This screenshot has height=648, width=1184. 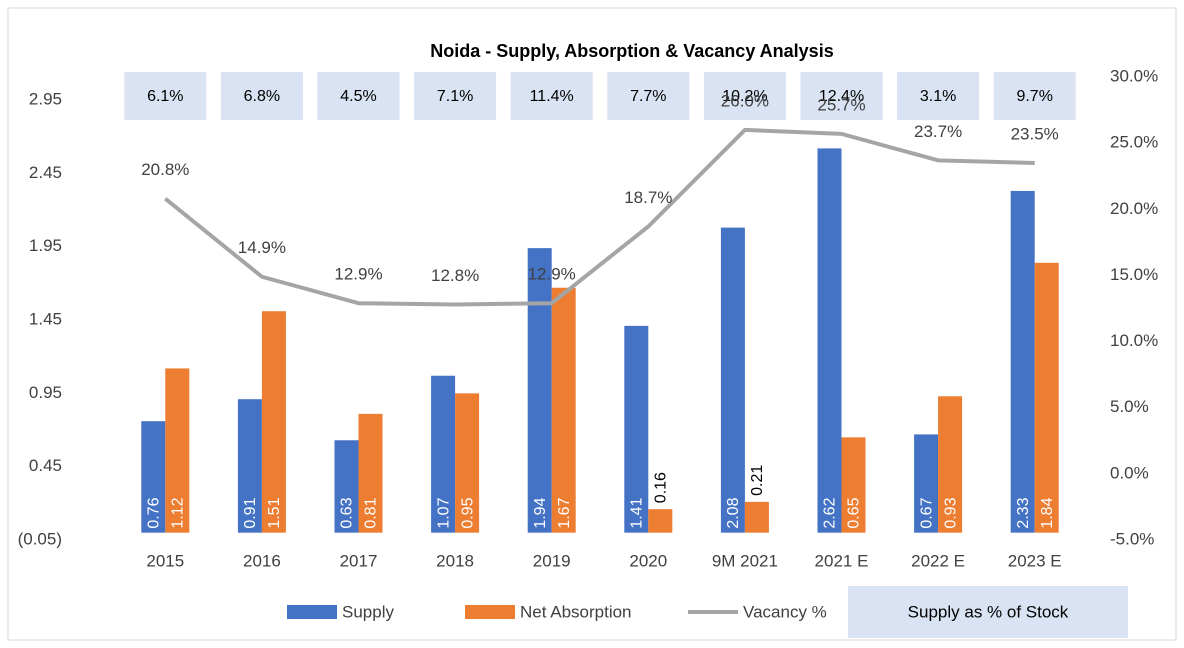 What do you see at coordinates (455, 275) in the screenshot?
I see `line-label: 12.8%` at bounding box center [455, 275].